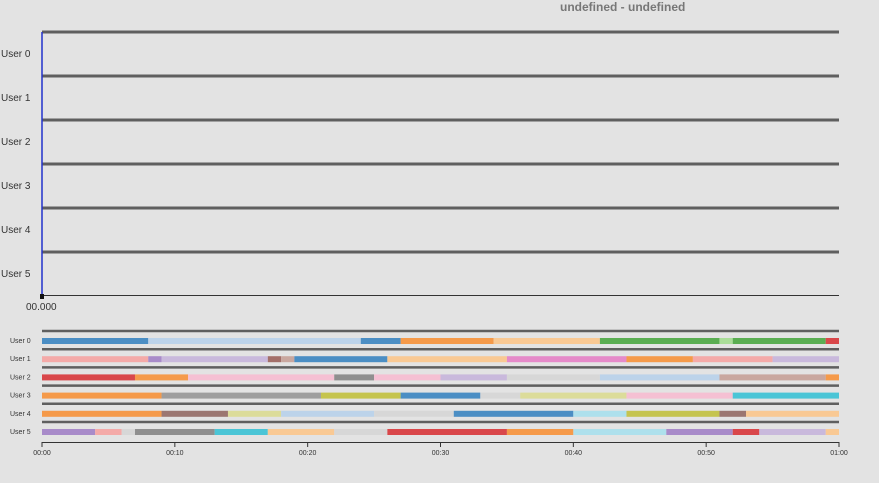 Image resolution: width=879 pixels, height=483 pixels. Describe the element at coordinates (20, 341) in the screenshot. I see `overview-lane-label: User 0` at that location.